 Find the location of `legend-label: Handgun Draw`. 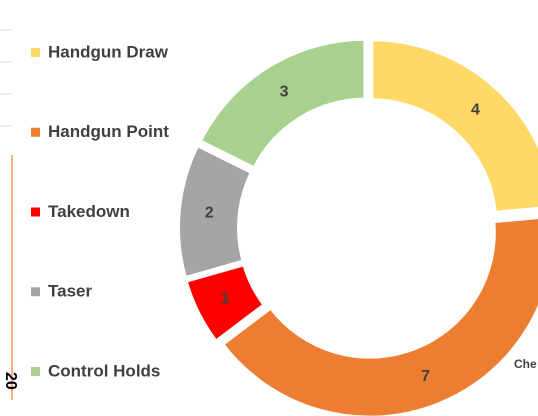

legend-label: Handgun Draw is located at coordinates (108, 51).